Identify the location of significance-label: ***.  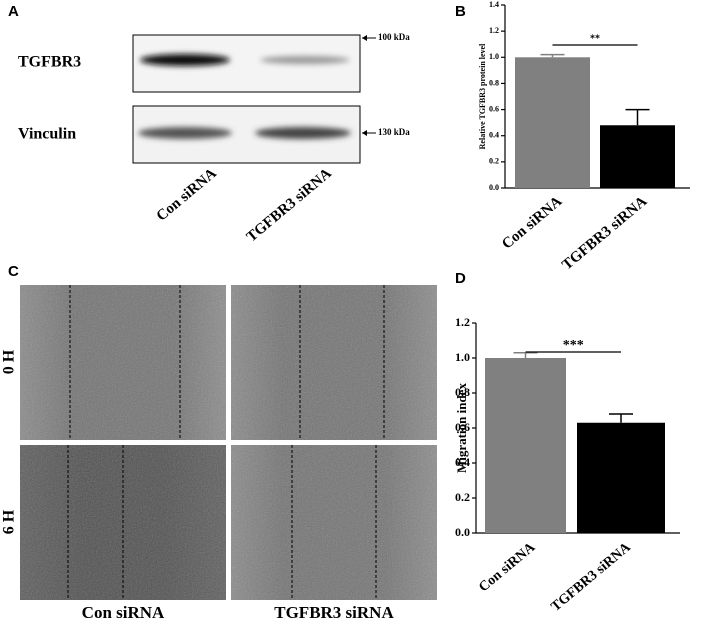
(573, 345).